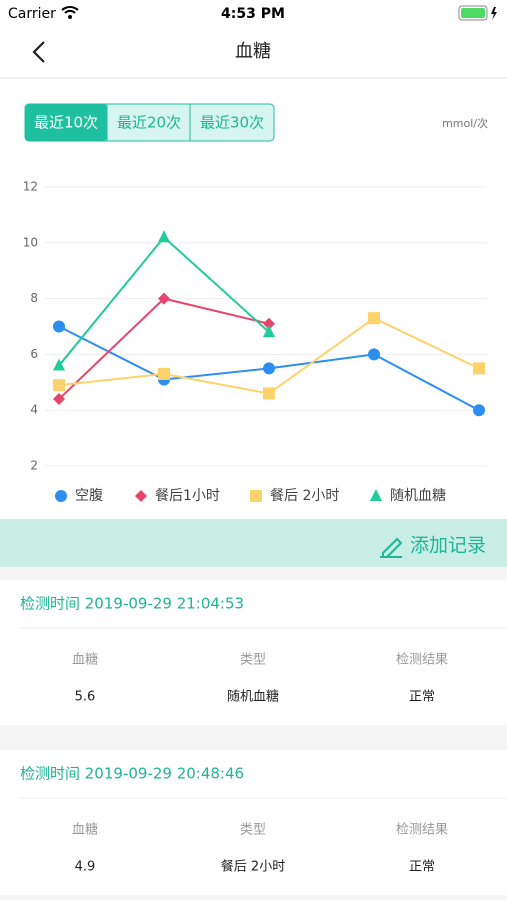  What do you see at coordinates (232, 123) in the screenshot?
I see `tab: 最近30次` at bounding box center [232, 123].